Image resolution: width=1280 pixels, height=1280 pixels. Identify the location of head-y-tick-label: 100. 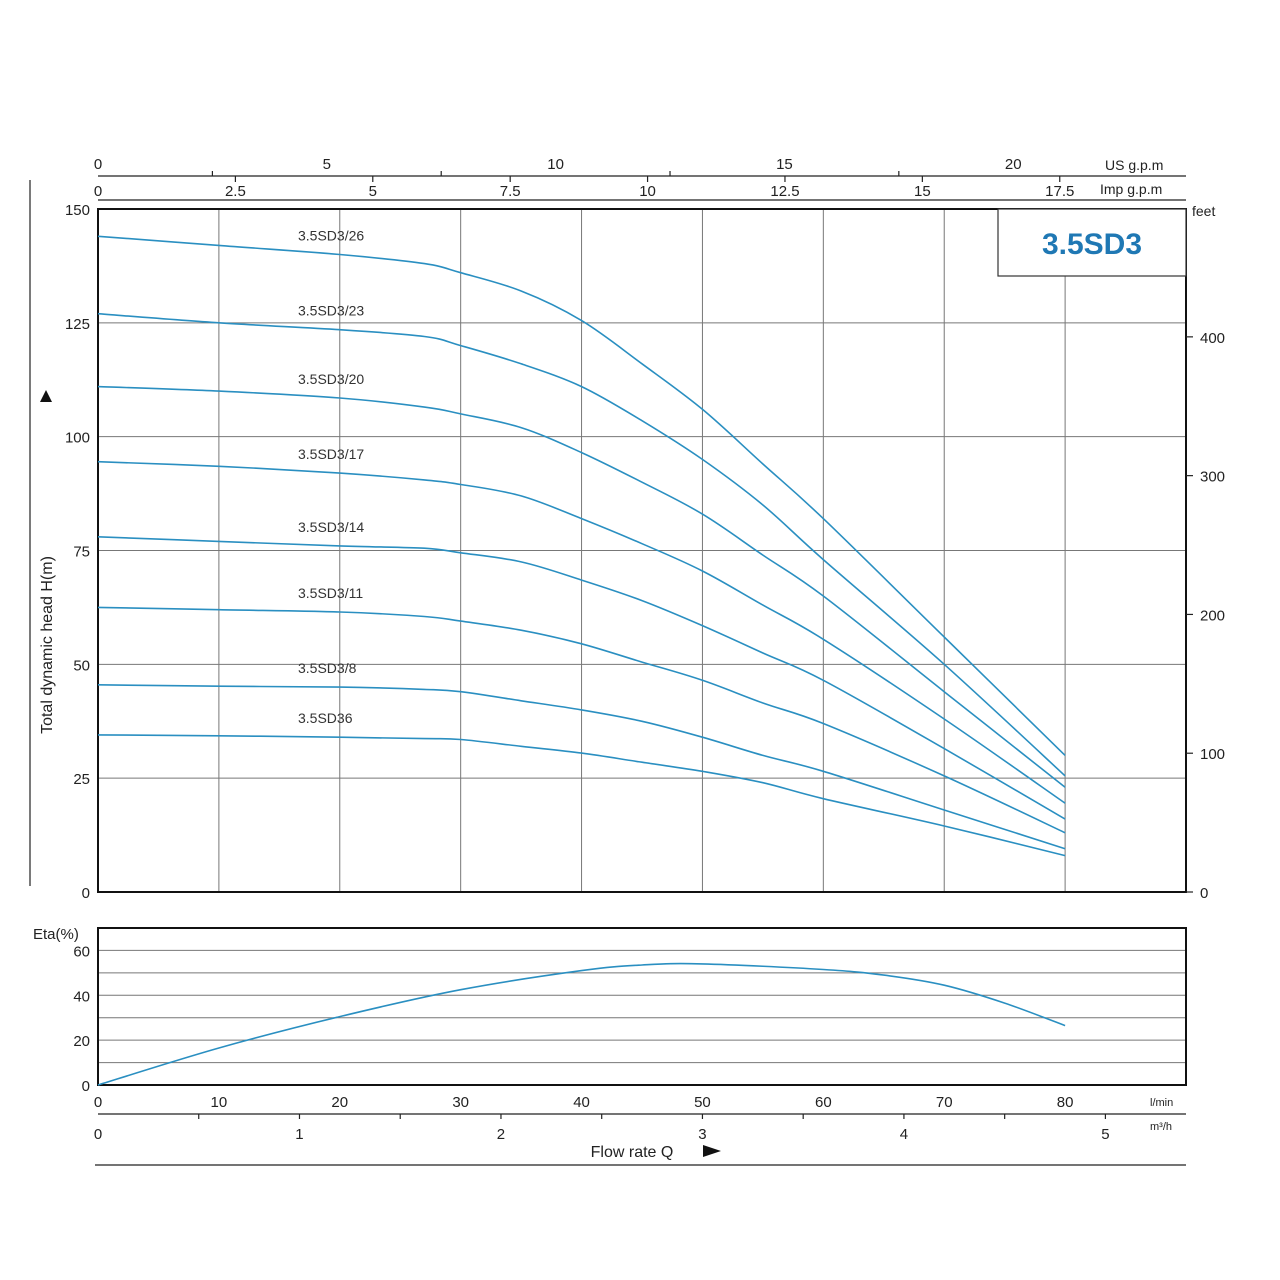
(77, 438).